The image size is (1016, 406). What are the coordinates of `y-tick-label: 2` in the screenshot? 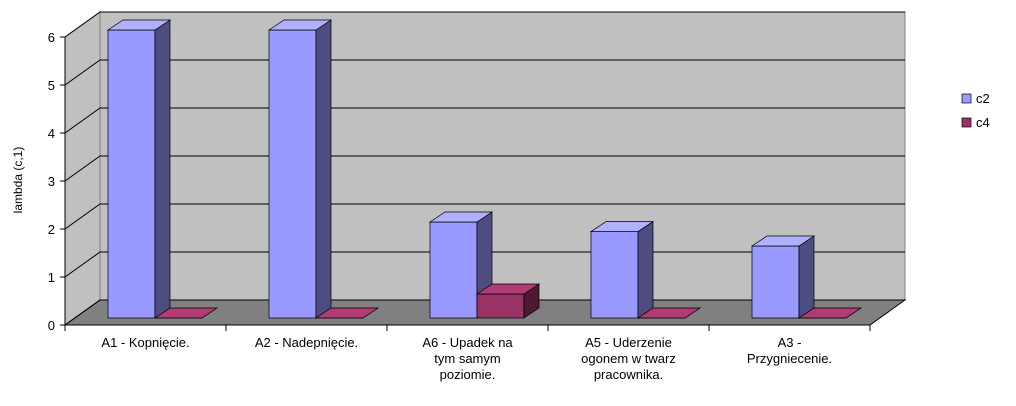 It's located at (51, 229).